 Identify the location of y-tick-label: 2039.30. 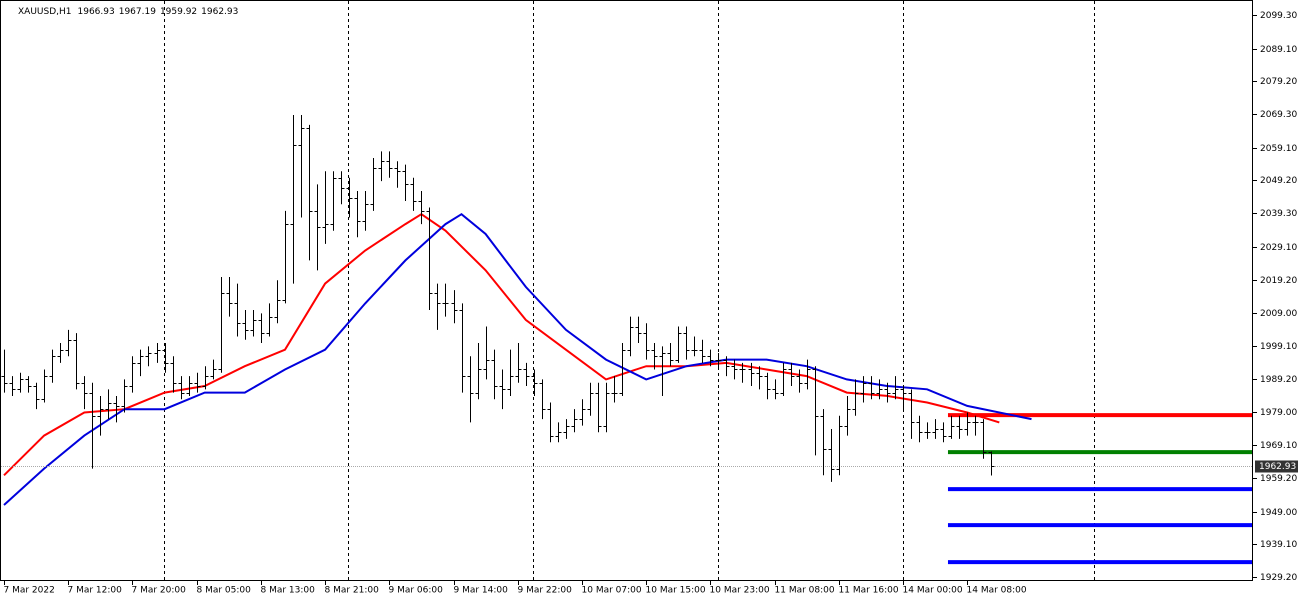
(1278, 214).